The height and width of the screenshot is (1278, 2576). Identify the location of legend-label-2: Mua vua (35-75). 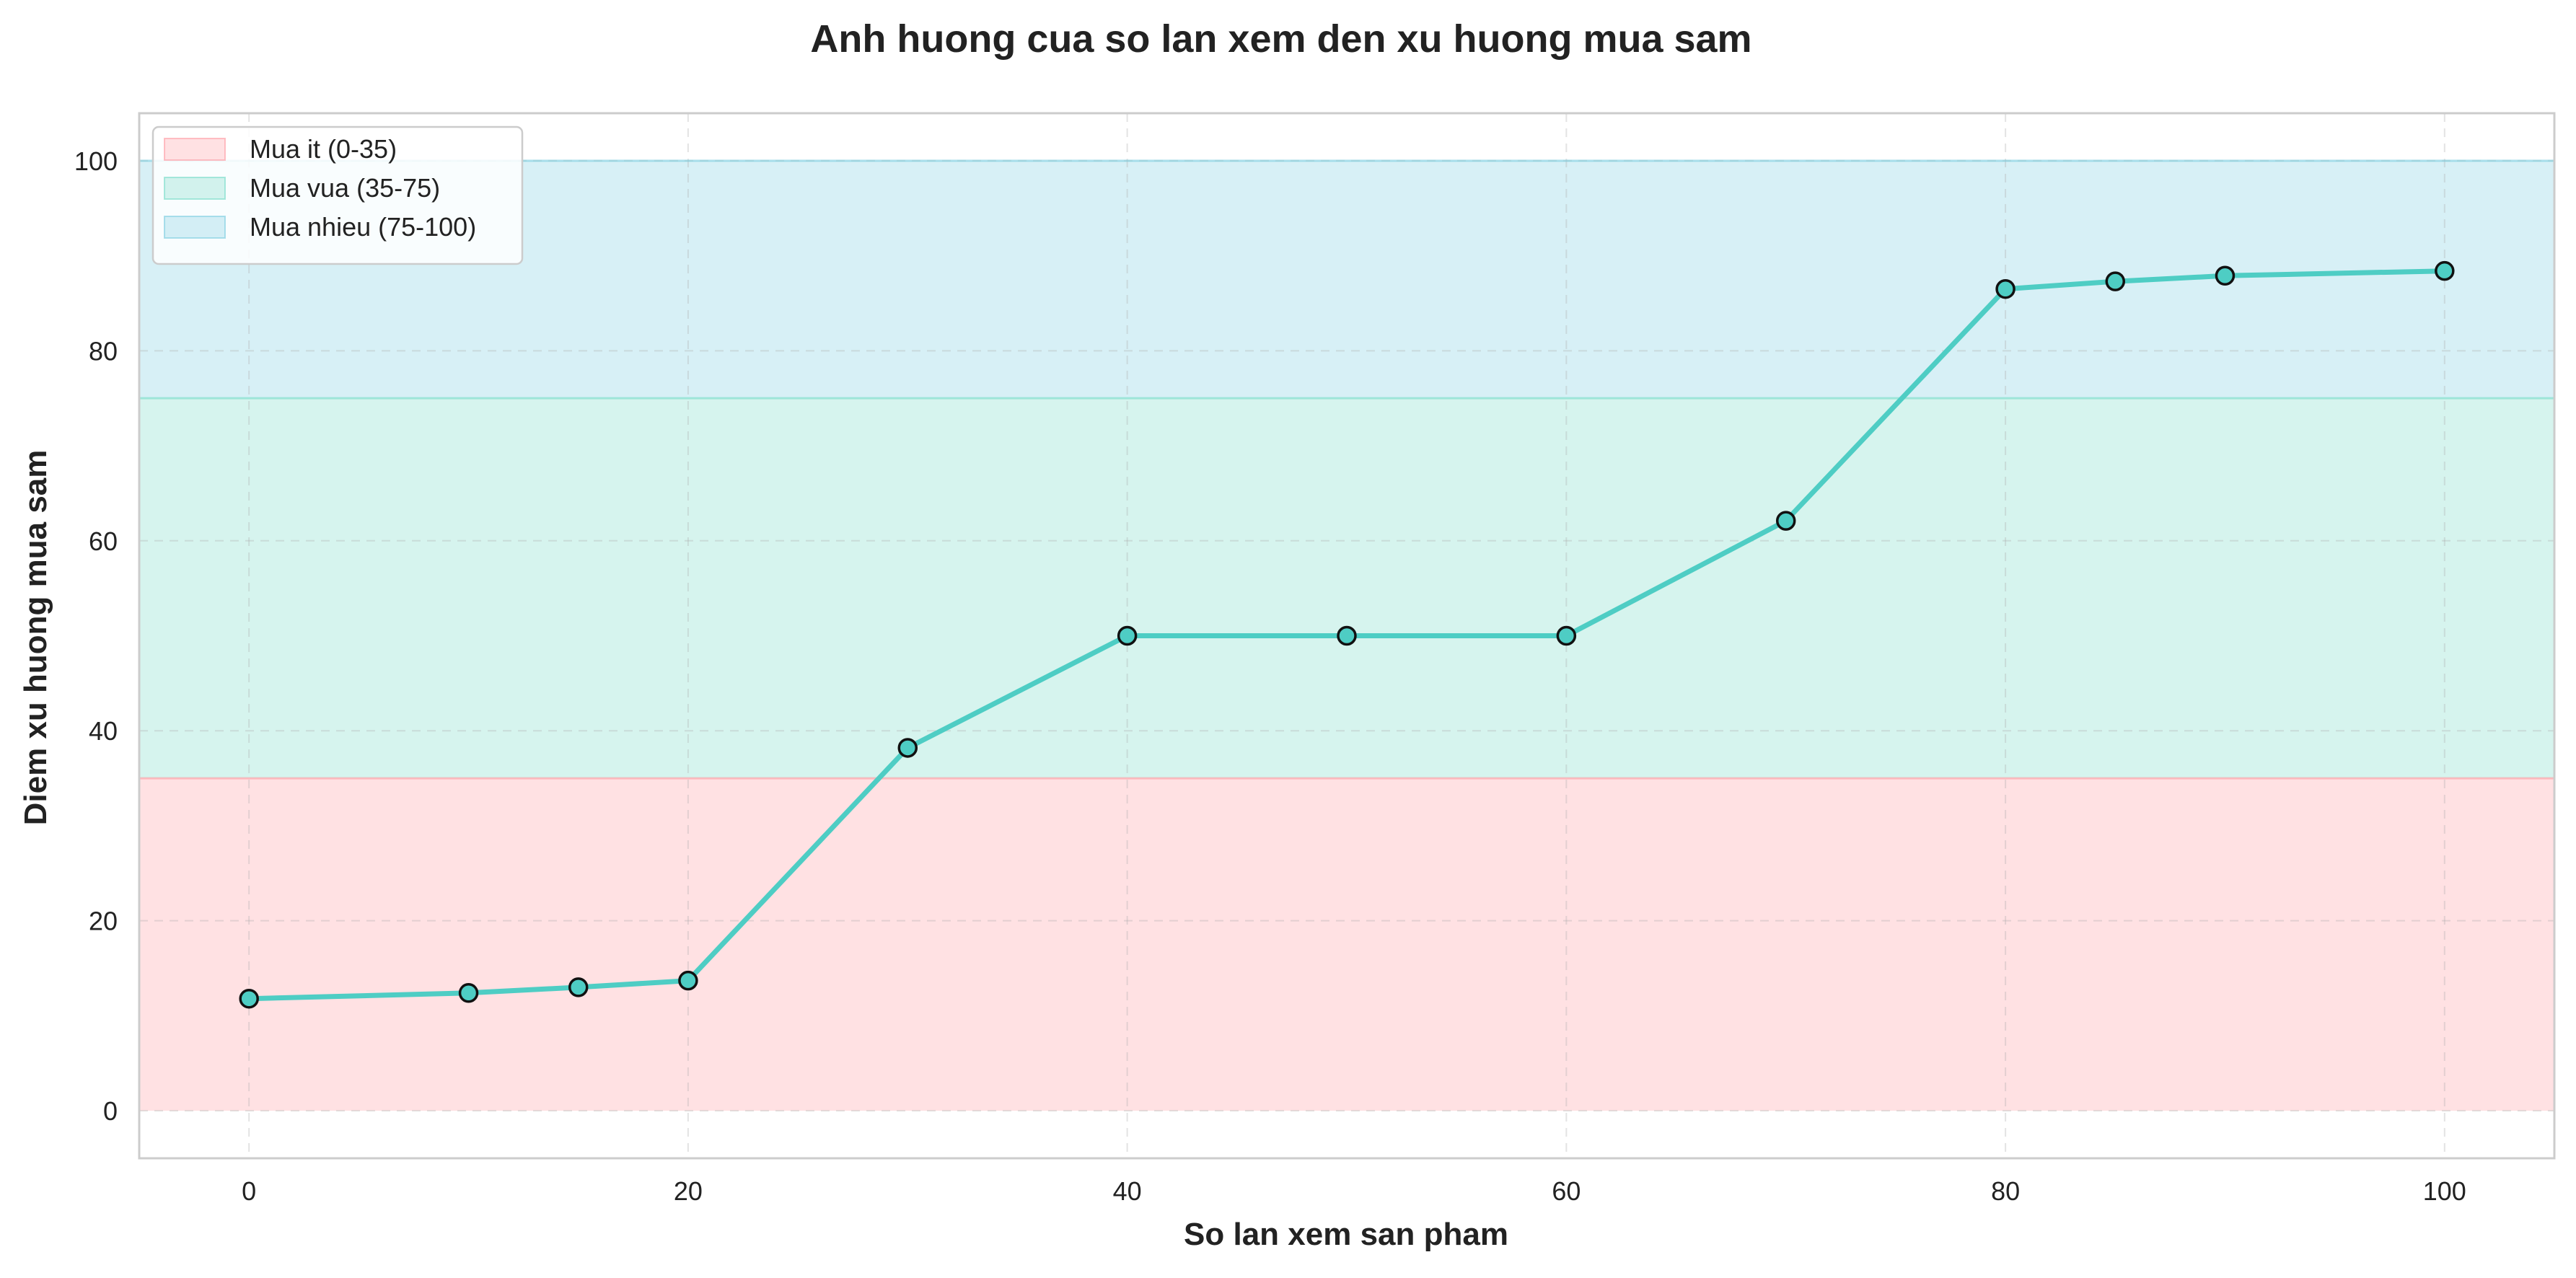
(345, 188).